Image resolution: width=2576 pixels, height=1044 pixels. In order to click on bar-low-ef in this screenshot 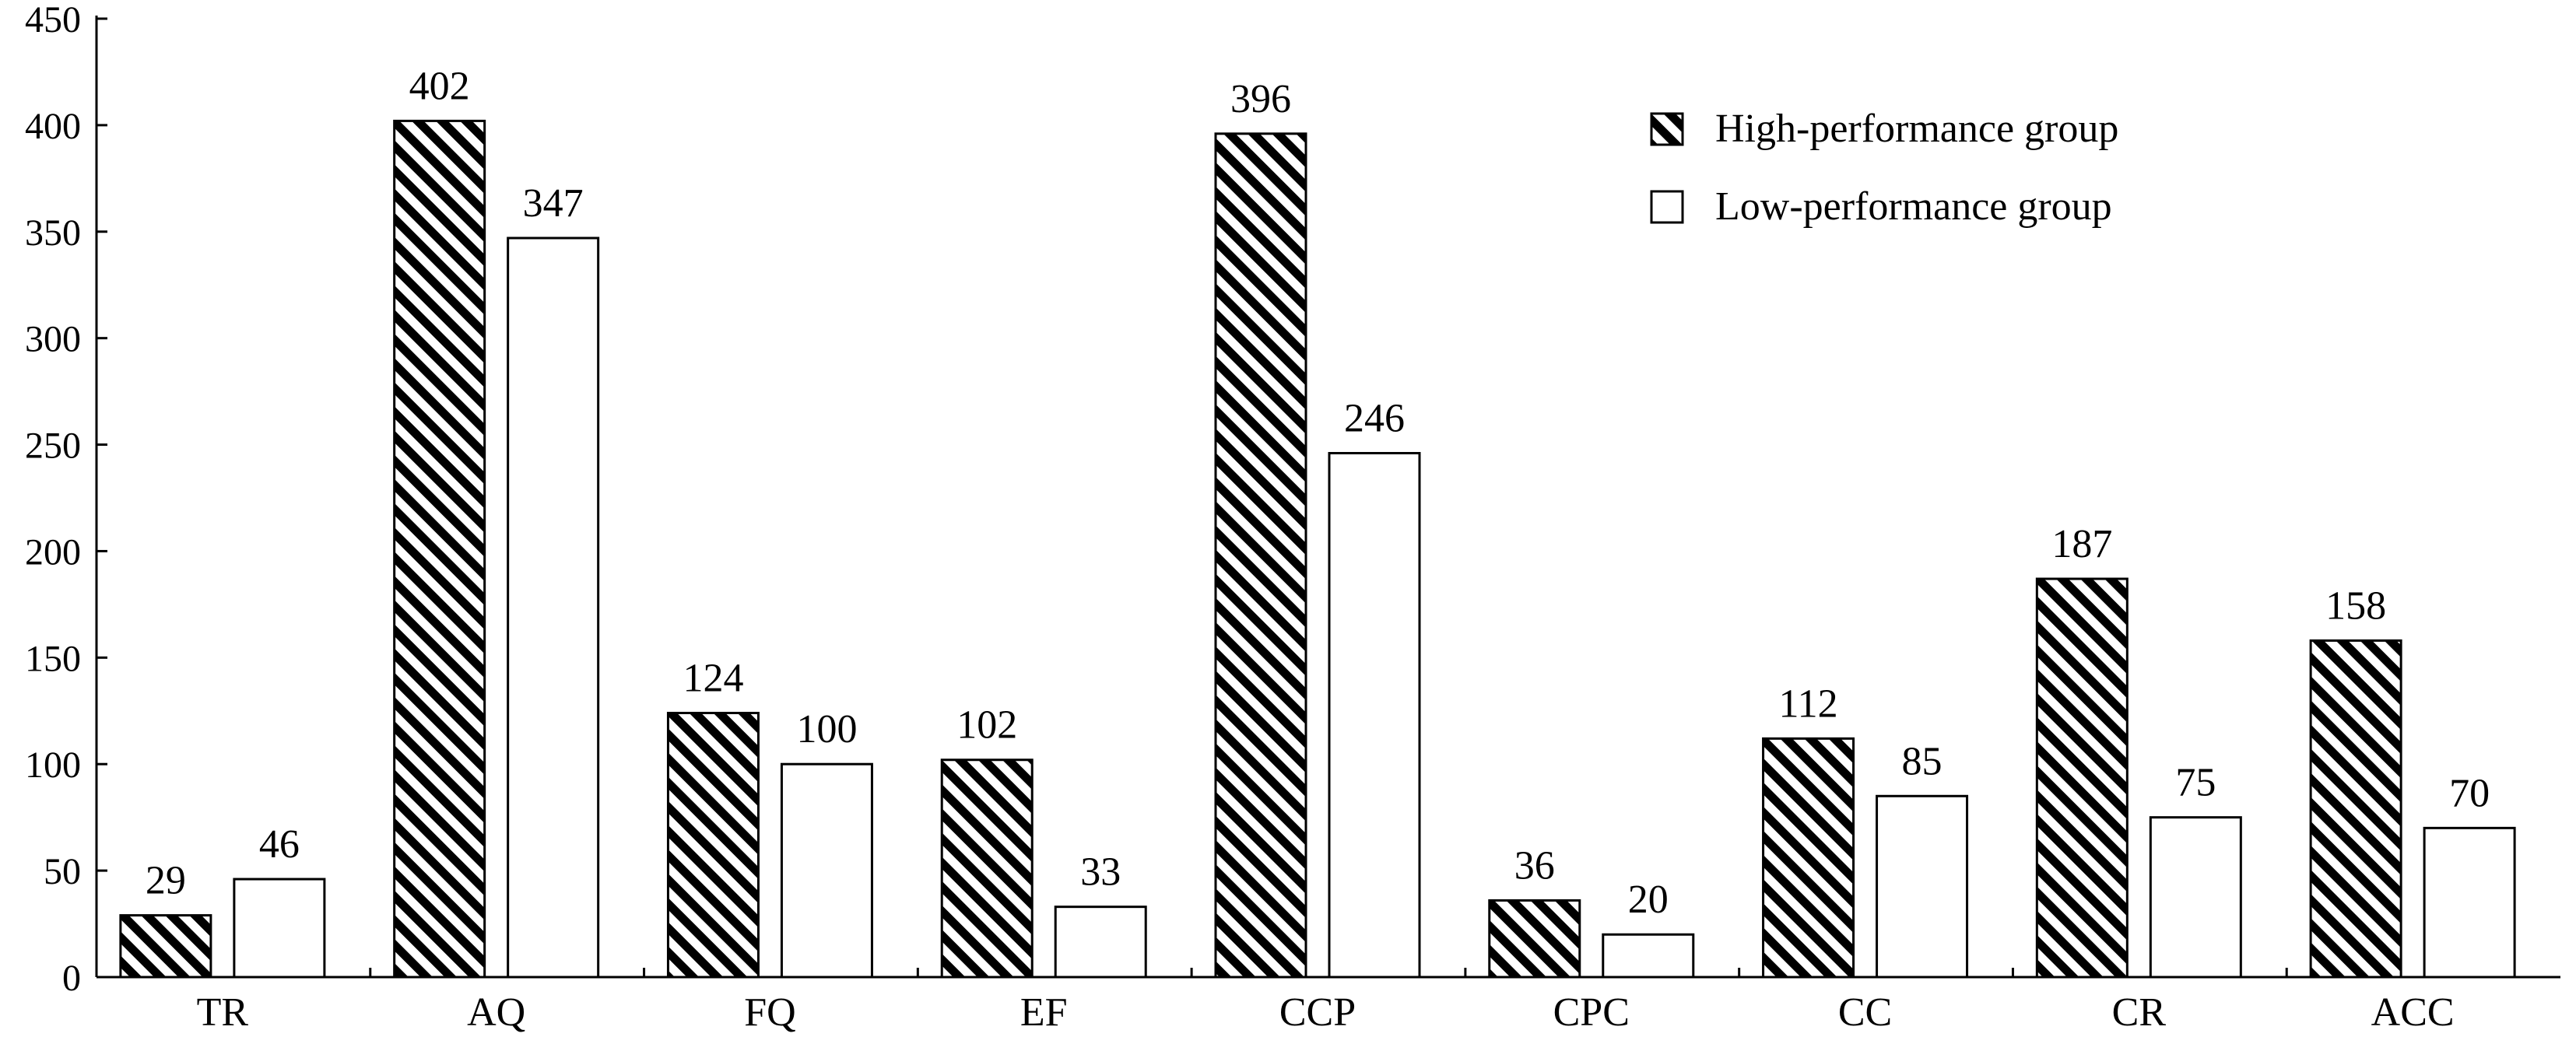, I will do `click(1100, 943)`.